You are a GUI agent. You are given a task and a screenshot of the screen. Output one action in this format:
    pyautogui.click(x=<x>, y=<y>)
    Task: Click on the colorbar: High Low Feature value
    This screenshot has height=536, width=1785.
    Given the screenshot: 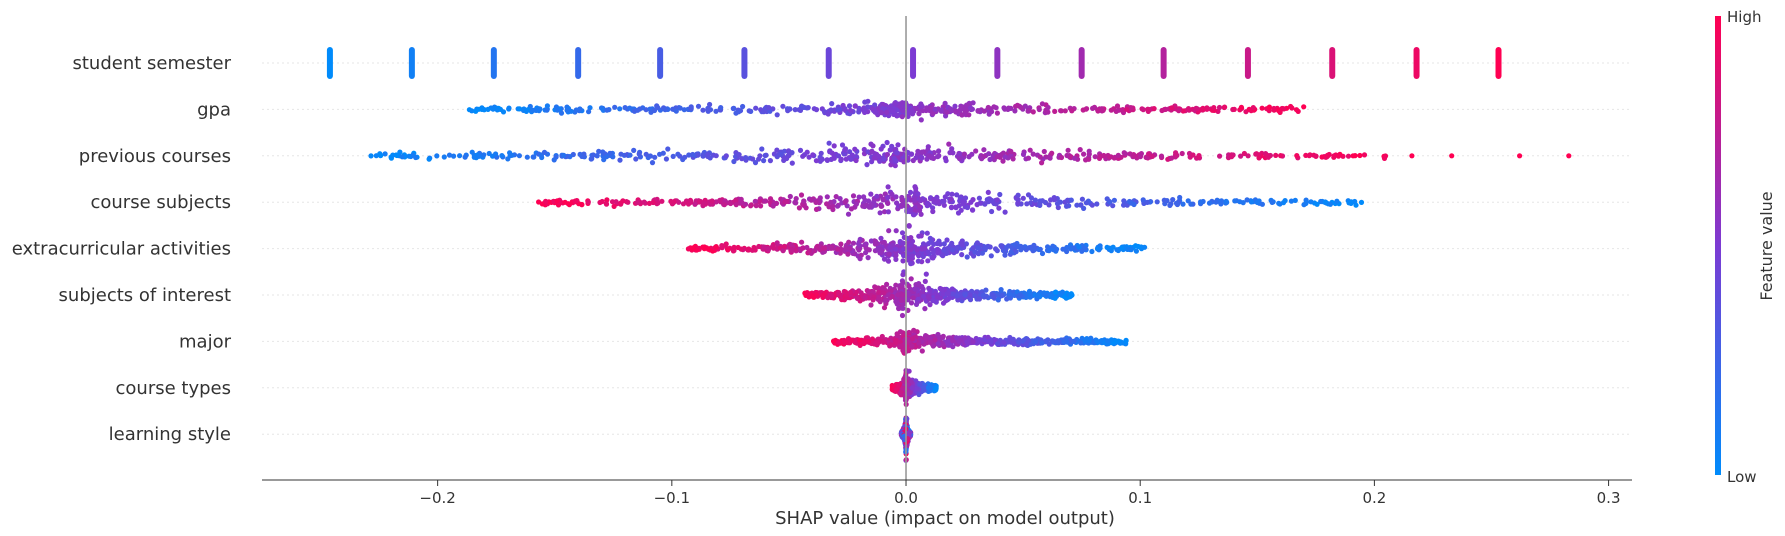 What is the action you would take?
    pyautogui.click(x=1745, y=247)
    